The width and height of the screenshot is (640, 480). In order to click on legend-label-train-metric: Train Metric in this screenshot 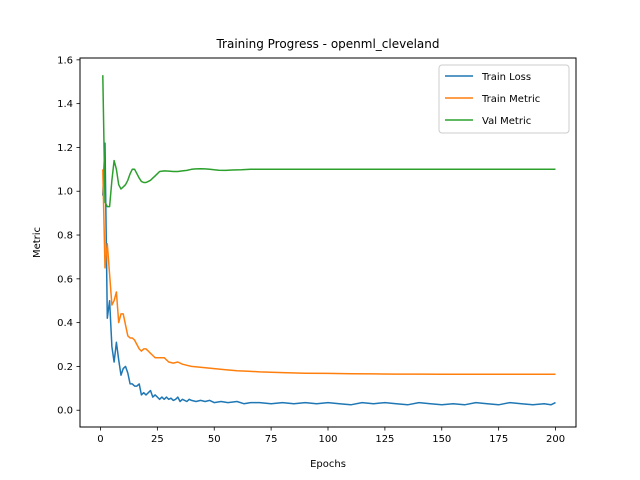, I will do `click(510, 99)`.